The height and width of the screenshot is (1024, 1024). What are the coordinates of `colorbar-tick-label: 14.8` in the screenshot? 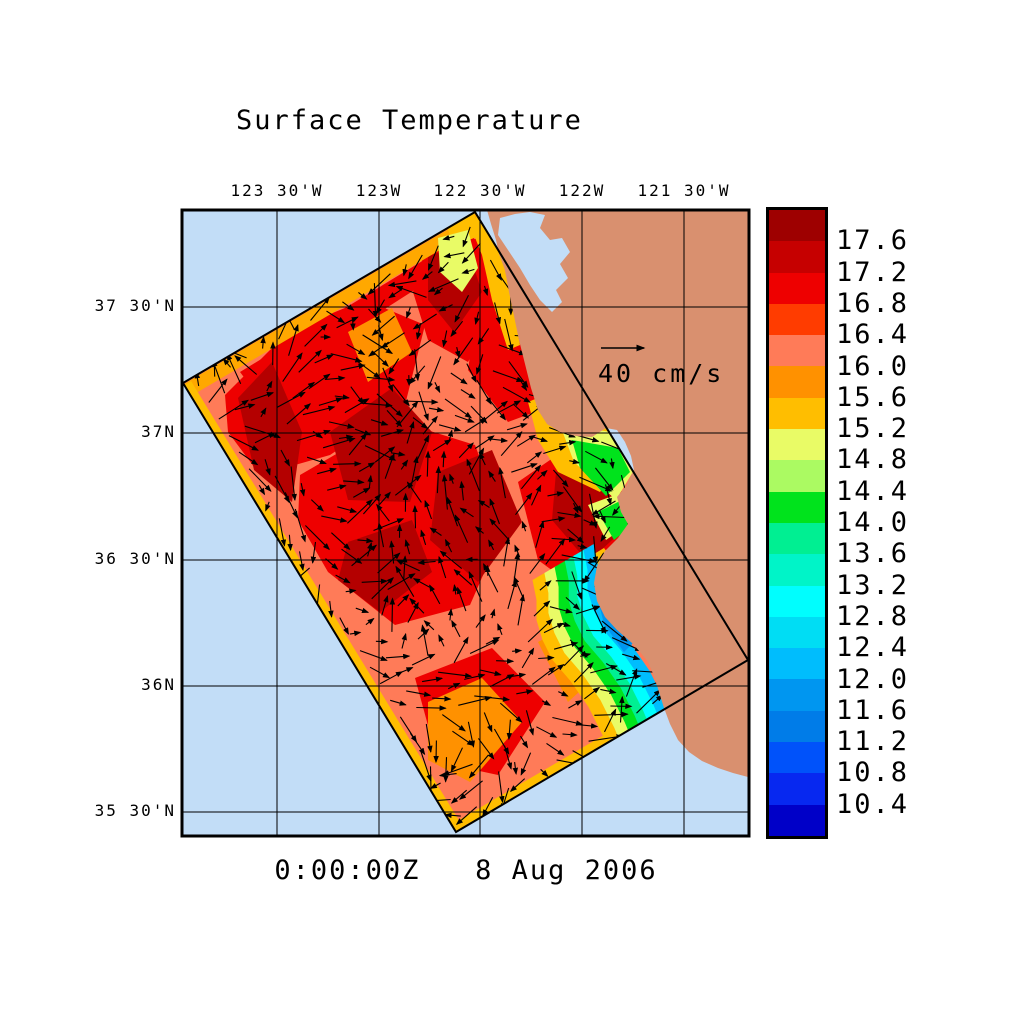 It's located at (873, 460).